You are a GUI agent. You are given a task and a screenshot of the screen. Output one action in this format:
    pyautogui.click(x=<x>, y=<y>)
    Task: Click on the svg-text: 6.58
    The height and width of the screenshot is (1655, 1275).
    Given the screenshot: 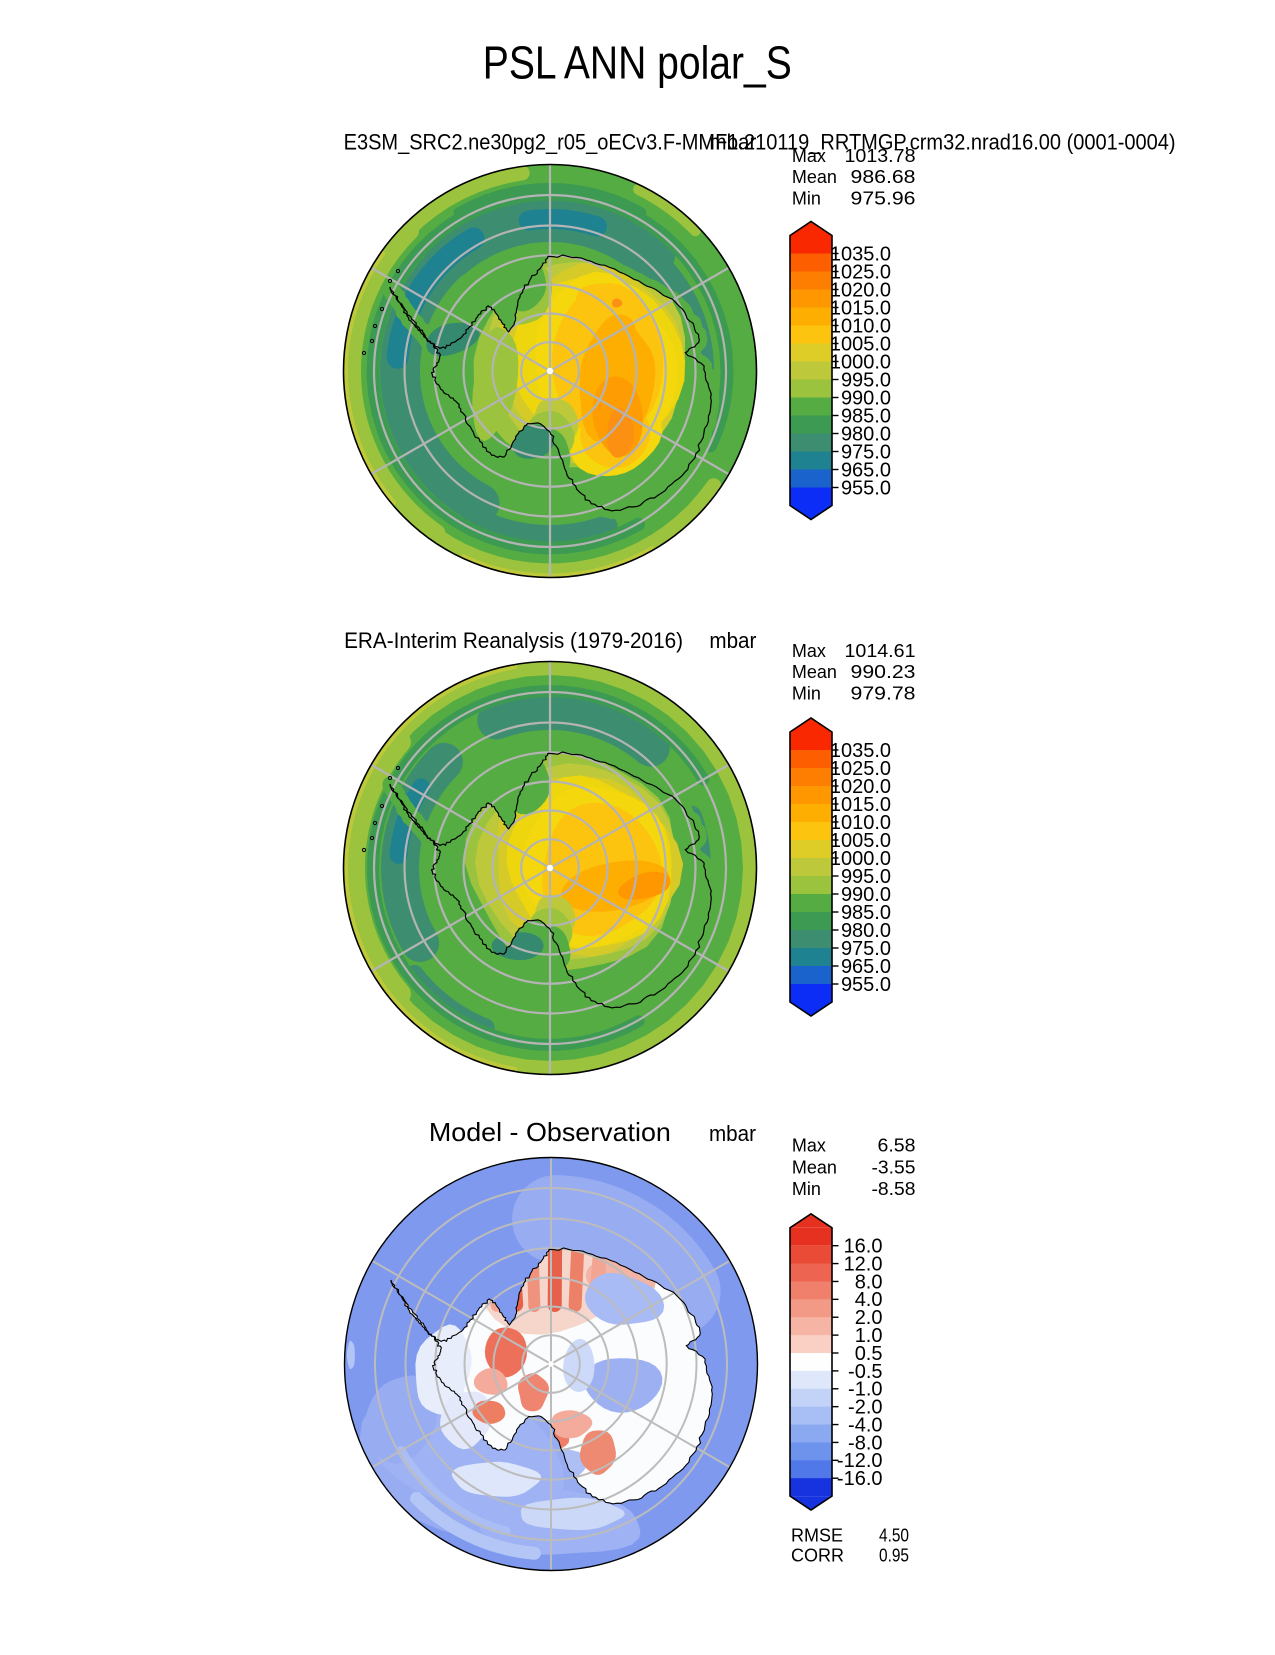 What is the action you would take?
    pyautogui.click(x=897, y=1146)
    